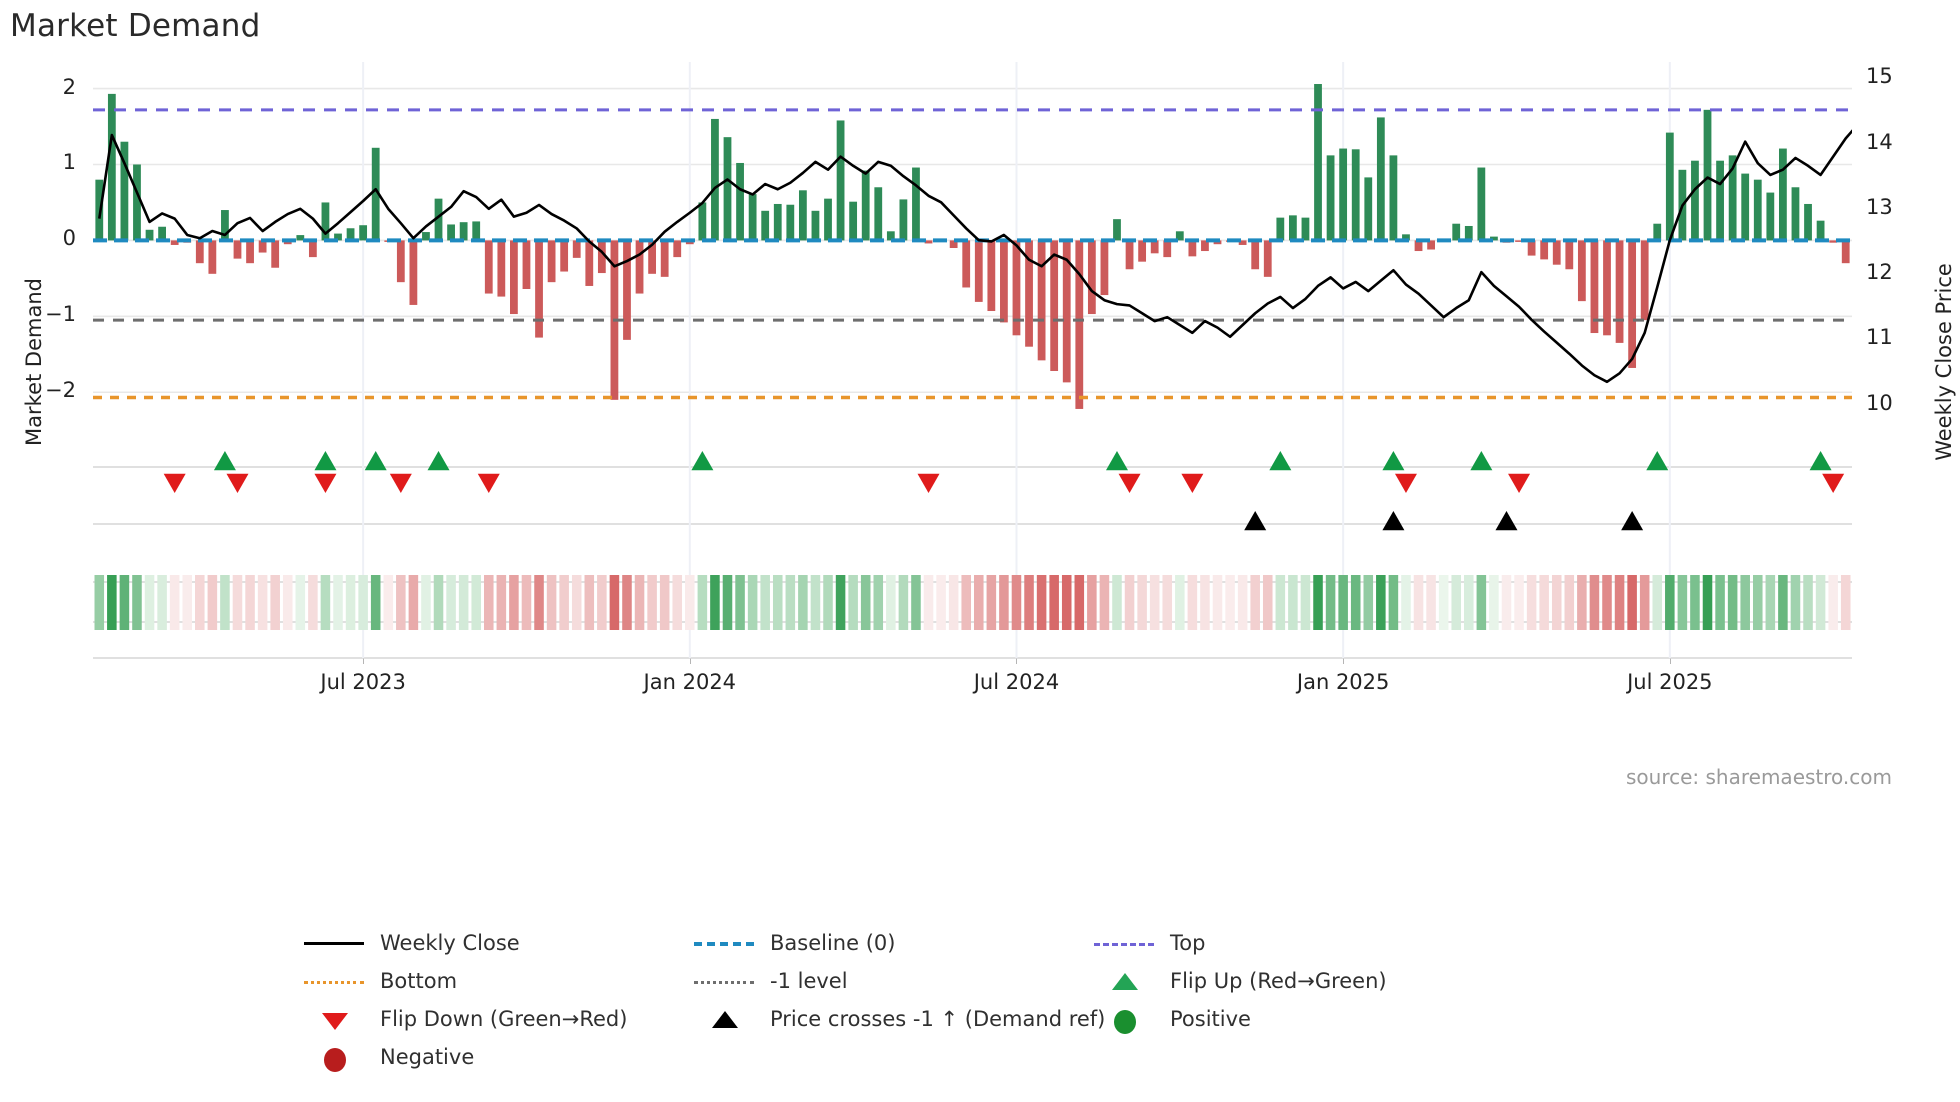  What do you see at coordinates (335, 1021) in the screenshot?
I see `flip-down-triangle-icon` at bounding box center [335, 1021].